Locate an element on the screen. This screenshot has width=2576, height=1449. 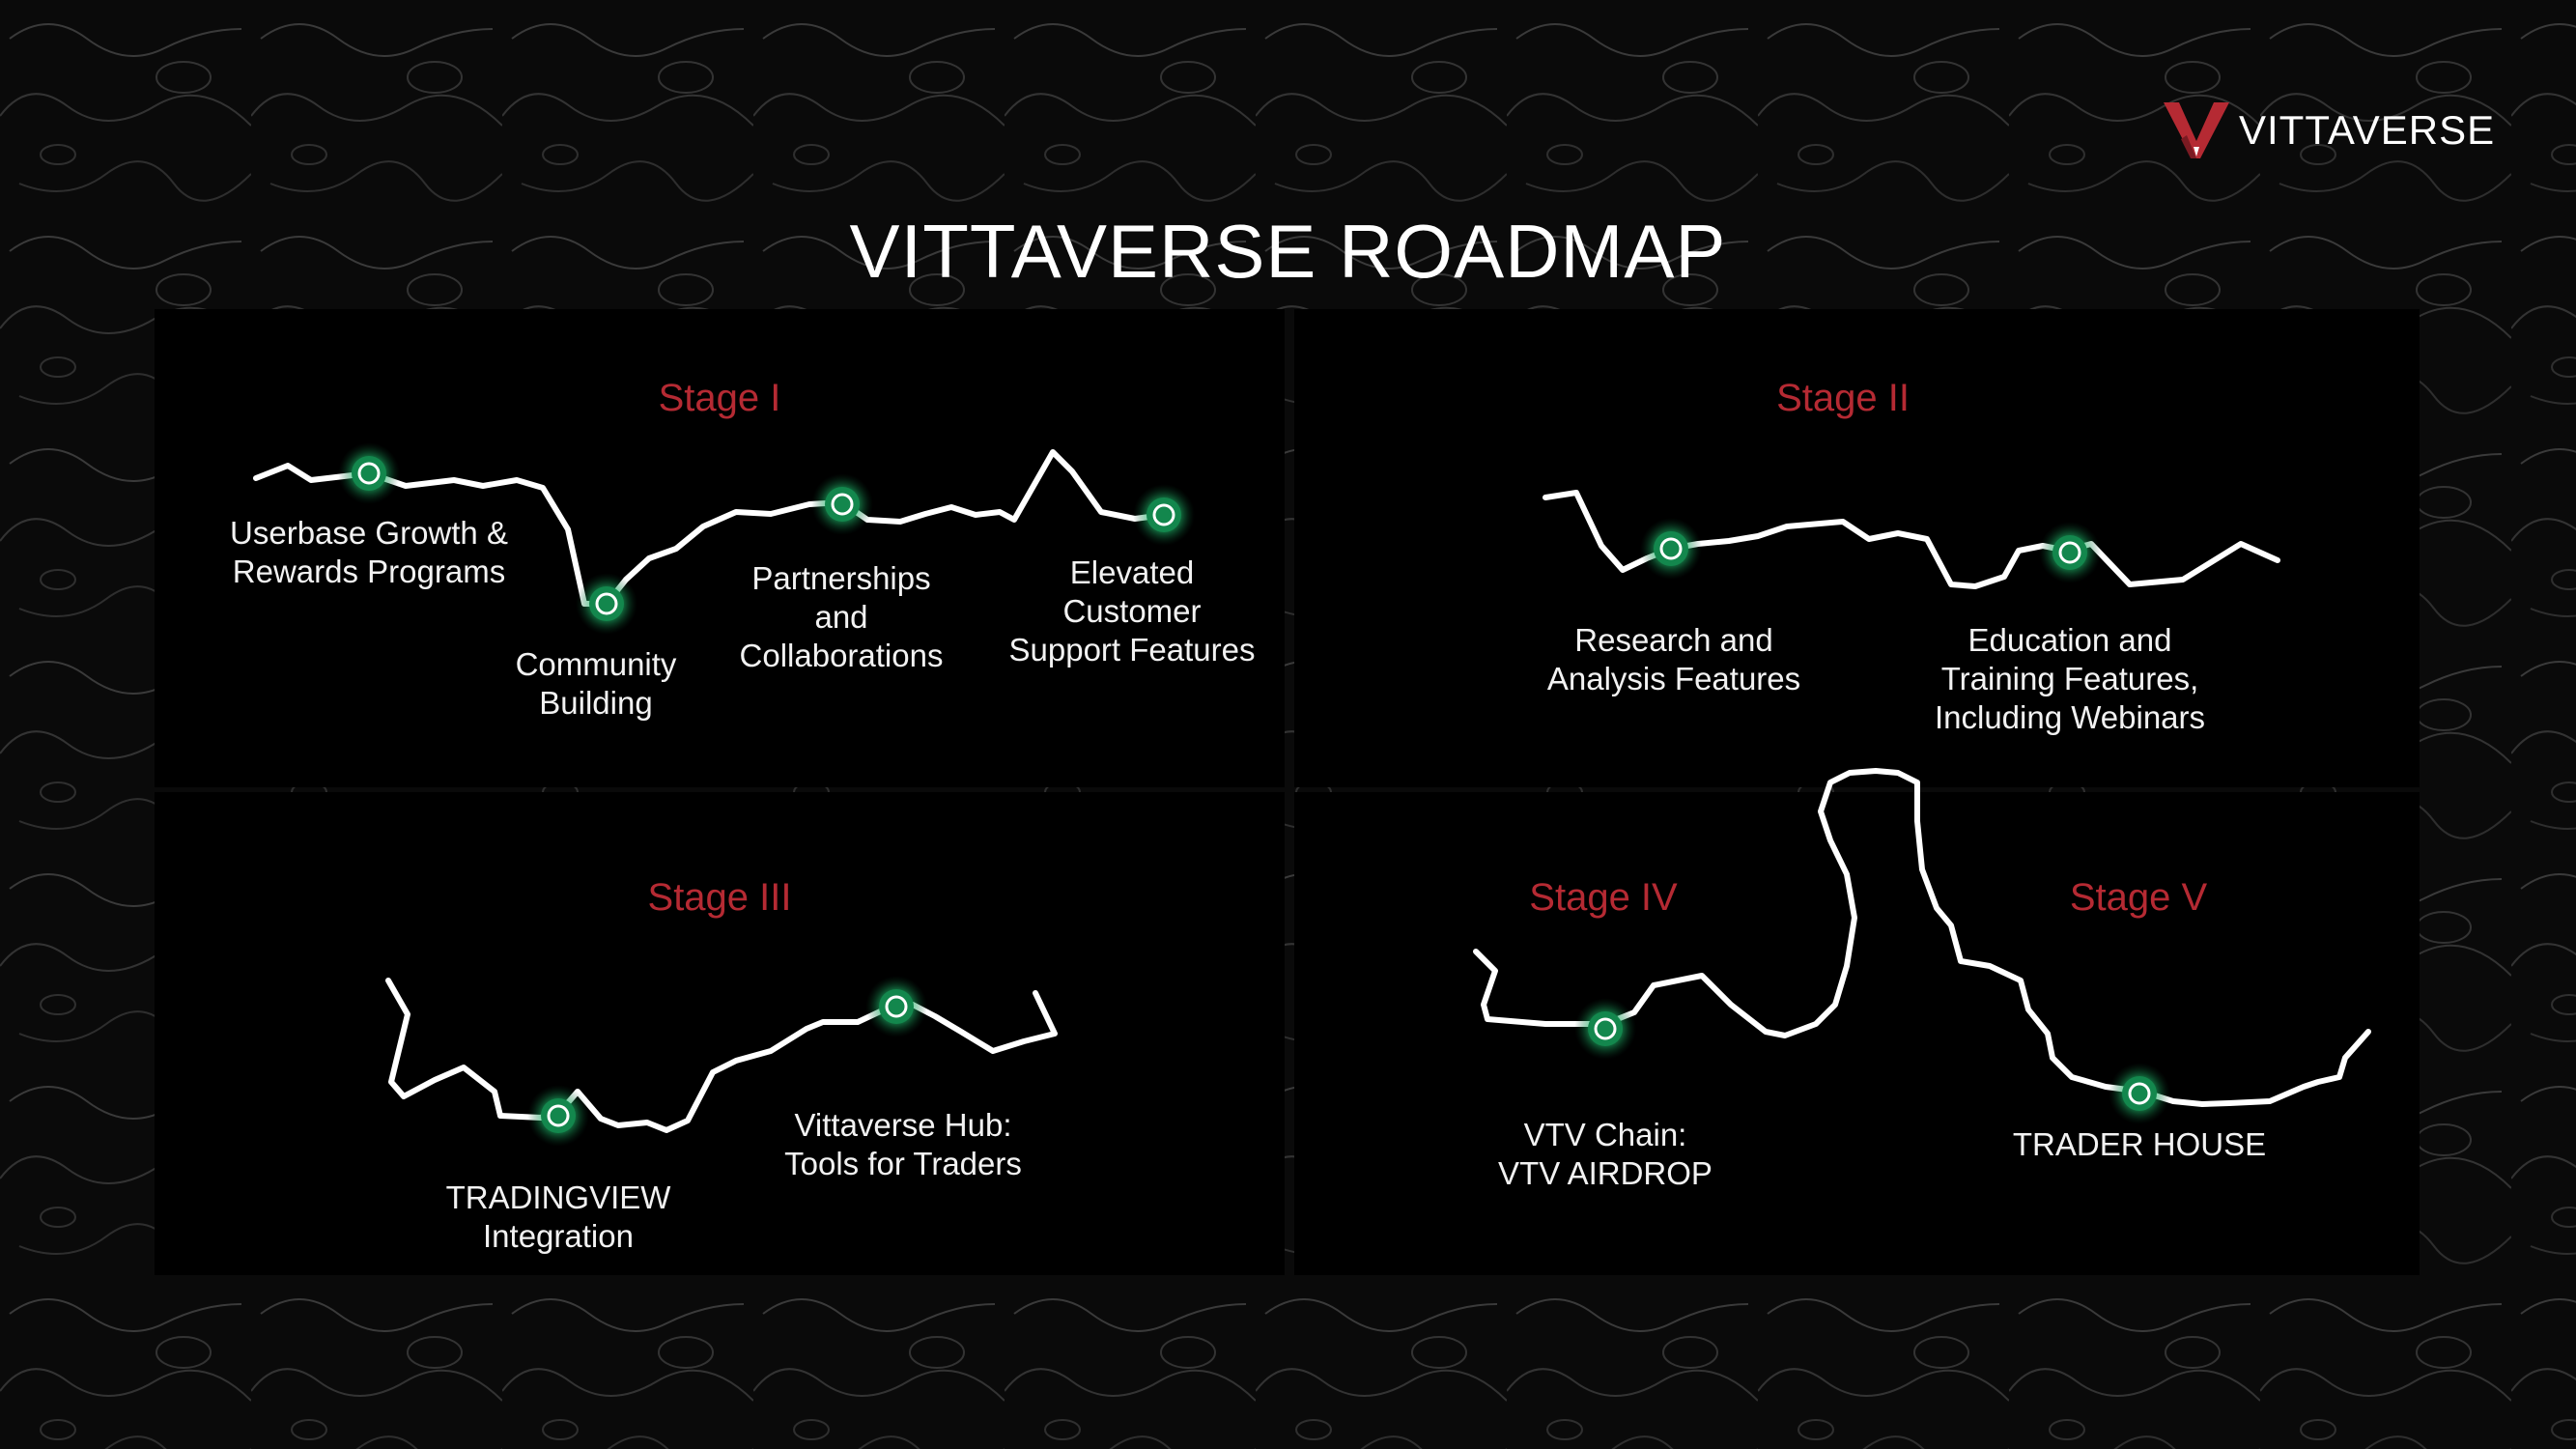
milestone-community-label: Community Building is located at coordinates (596, 683).